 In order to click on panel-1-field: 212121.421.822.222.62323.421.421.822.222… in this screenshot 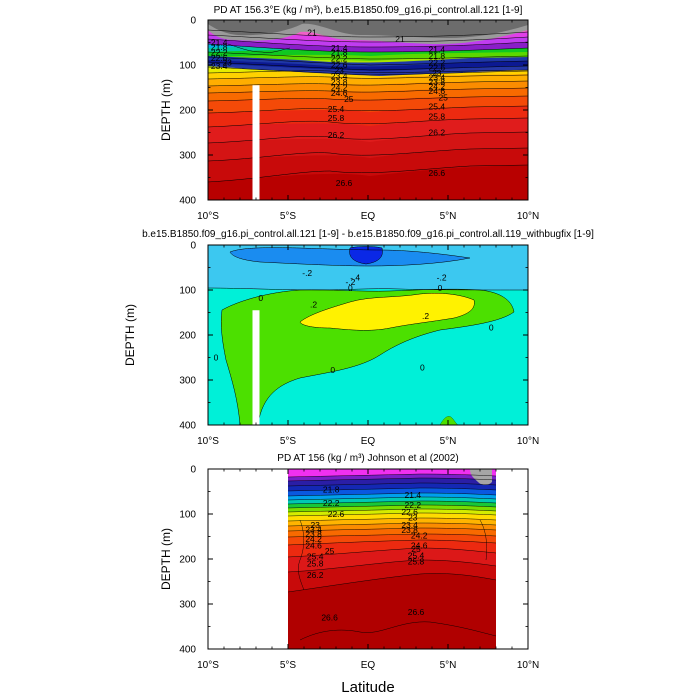, I will do `click(368, 110)`.